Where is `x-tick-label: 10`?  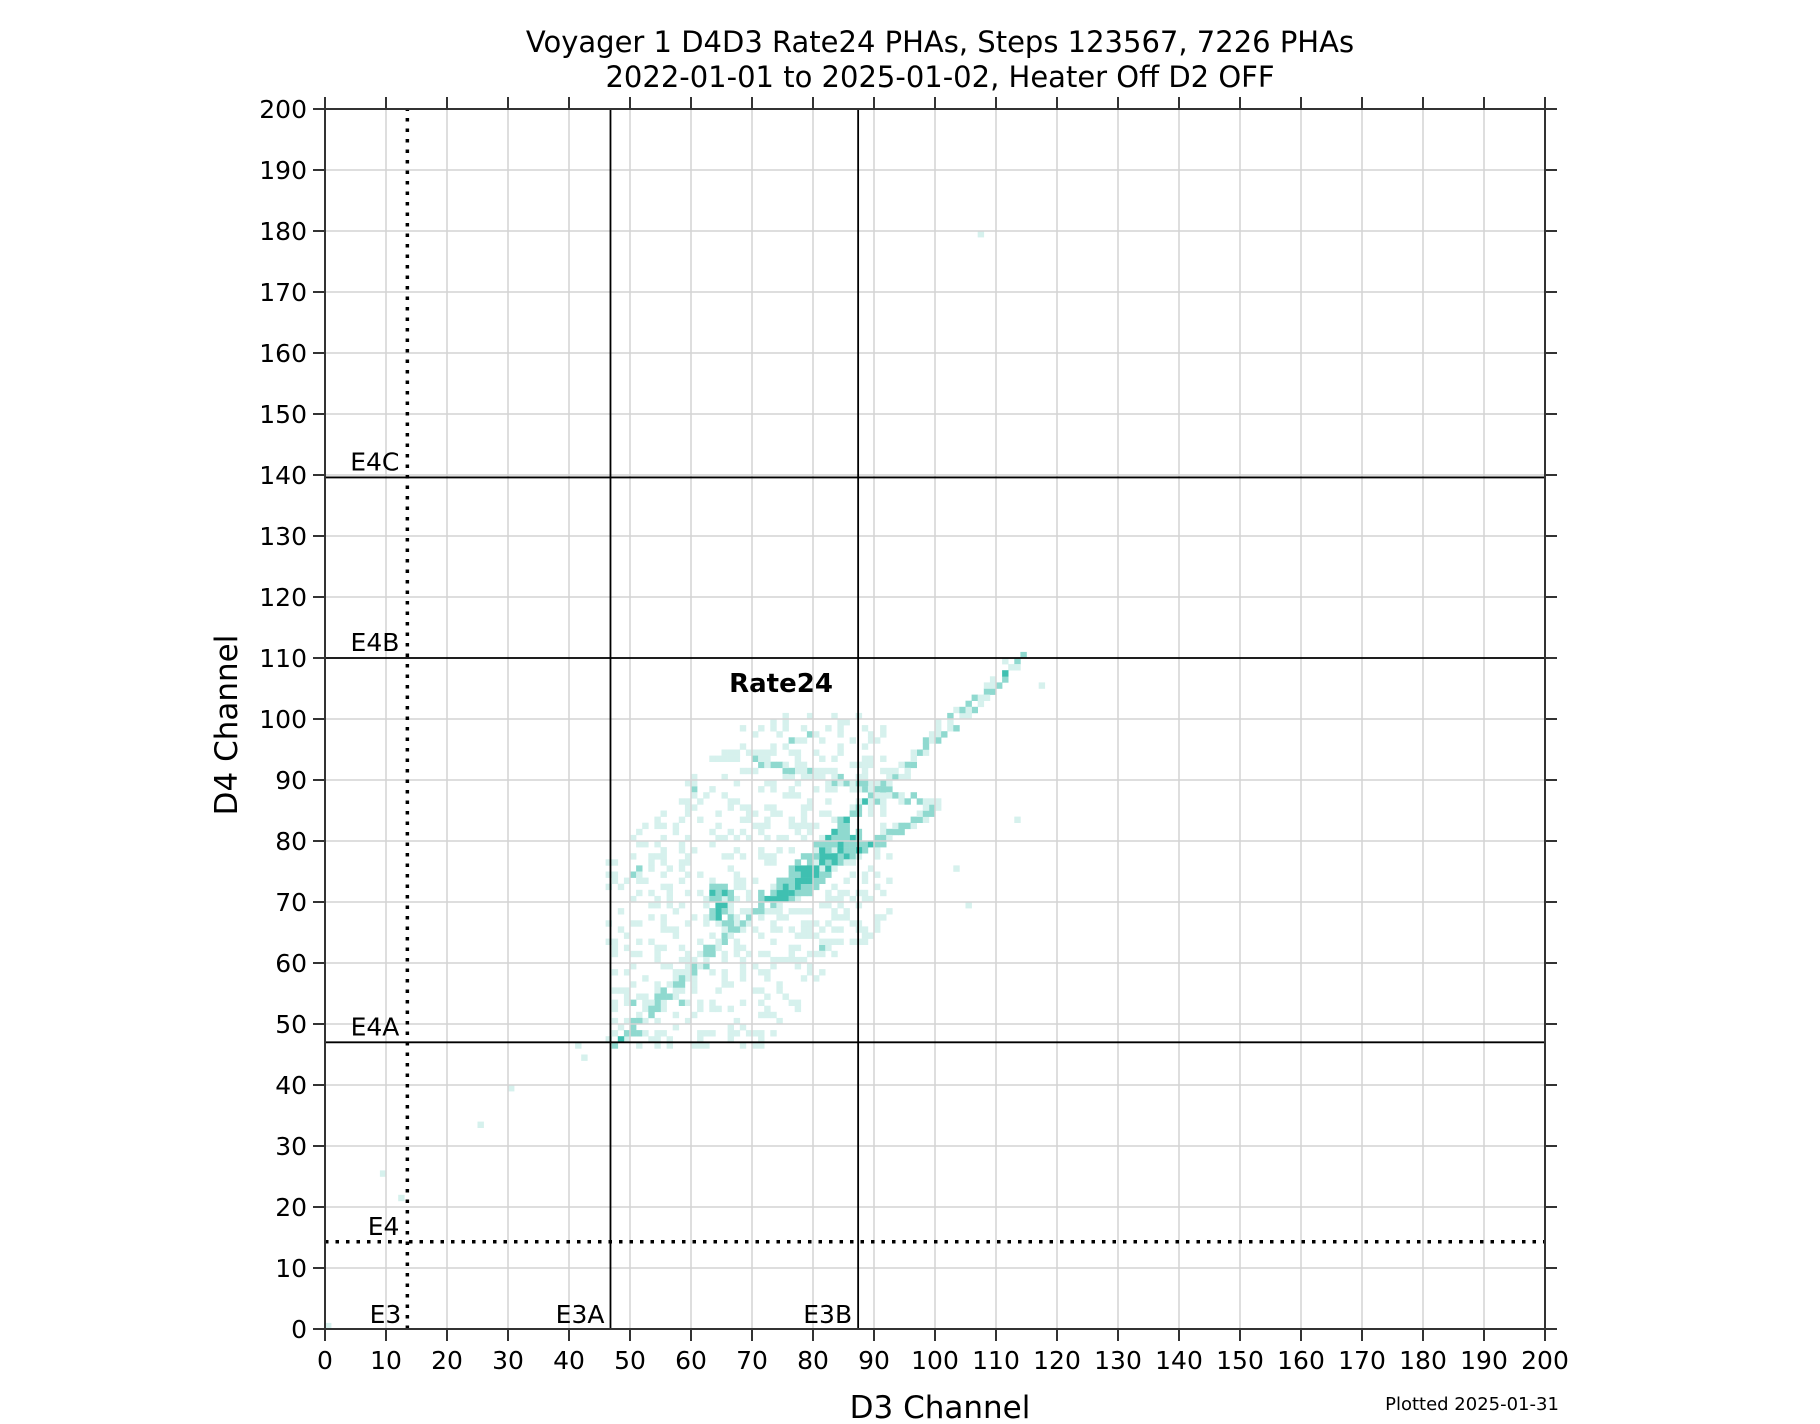 x-tick-label: 10 is located at coordinates (386, 1360).